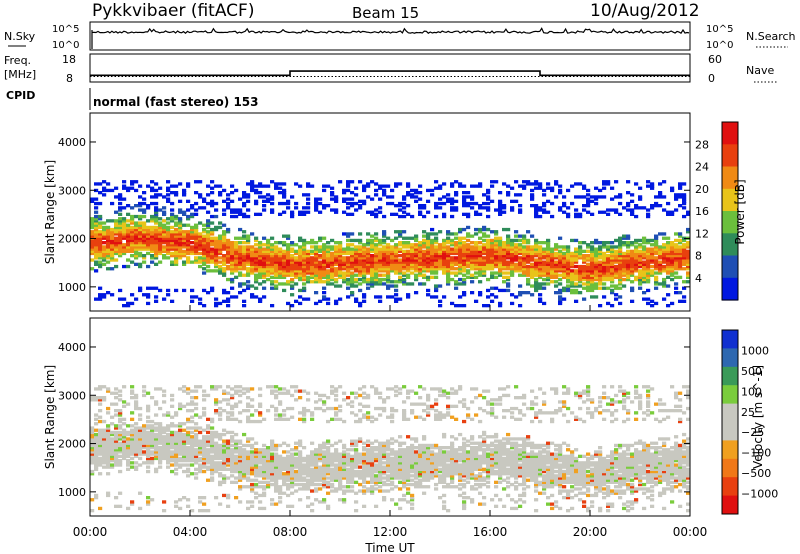 The height and width of the screenshot is (554, 800). I want to click on cpid-label: CPID, so click(20, 95).